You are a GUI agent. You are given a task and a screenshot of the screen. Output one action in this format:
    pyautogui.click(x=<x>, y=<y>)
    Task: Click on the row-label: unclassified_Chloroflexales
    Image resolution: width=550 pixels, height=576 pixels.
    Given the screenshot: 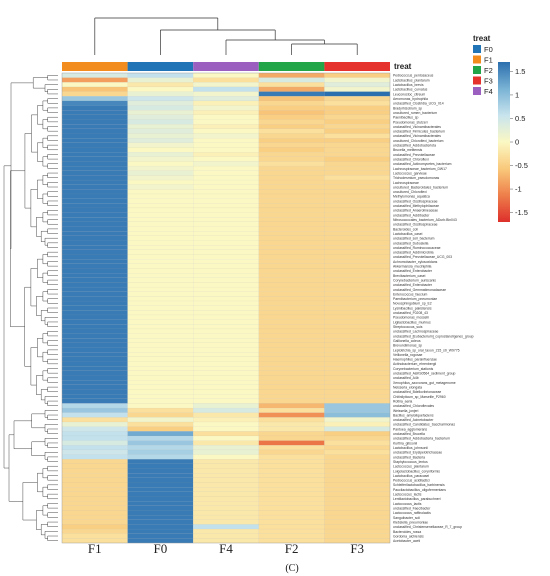 What is the action you would take?
    pyautogui.click(x=413, y=406)
    